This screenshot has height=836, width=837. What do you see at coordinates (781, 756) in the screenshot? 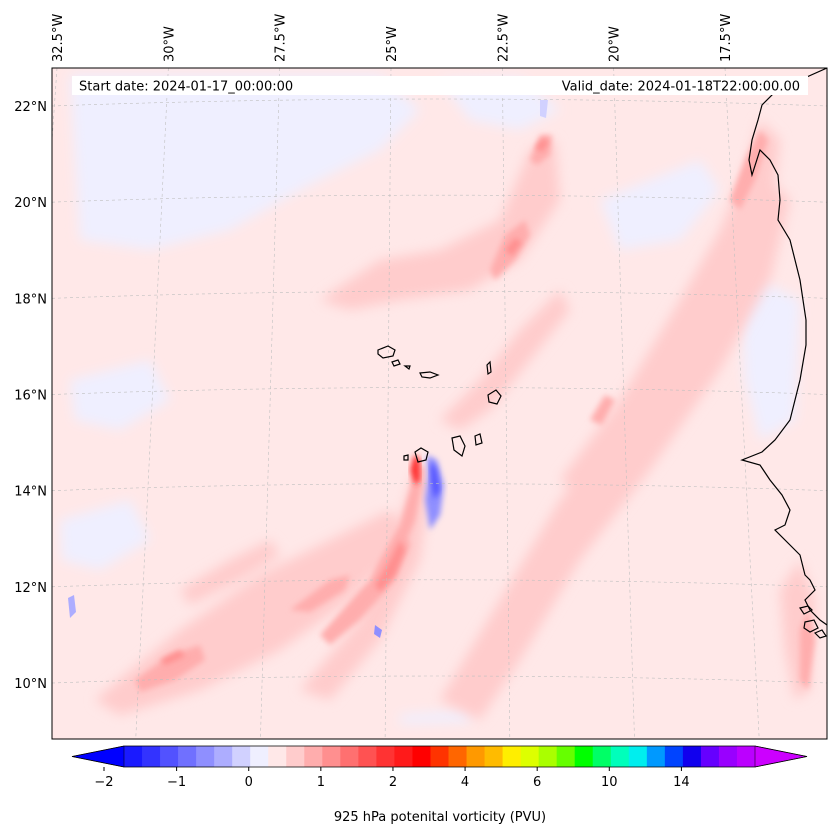
I see `colorbar-over-arrow` at bounding box center [781, 756].